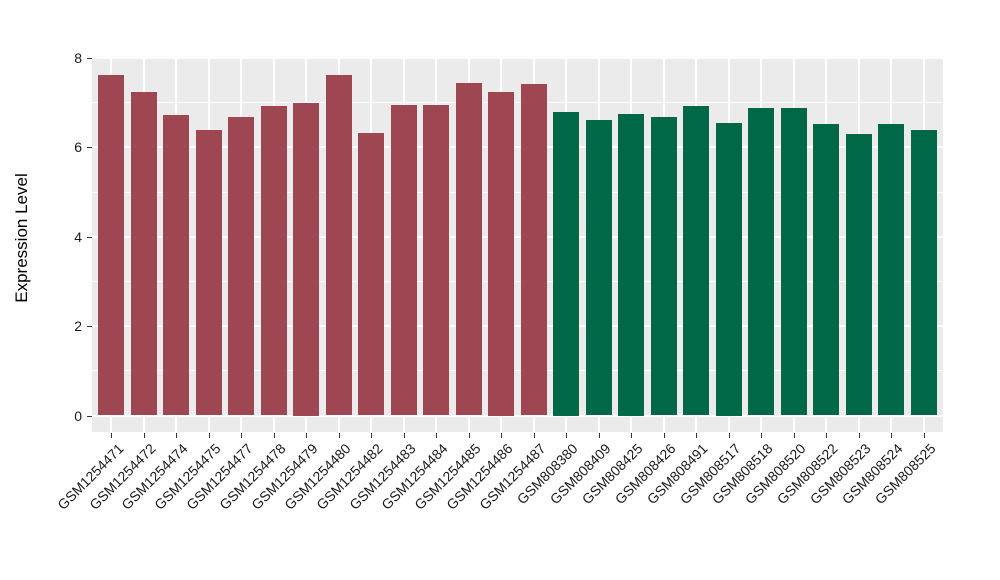 Image resolution: width=1000 pixels, height=580 pixels. Describe the element at coordinates (728, 269) in the screenshot. I see `bar-GSM808517` at that location.